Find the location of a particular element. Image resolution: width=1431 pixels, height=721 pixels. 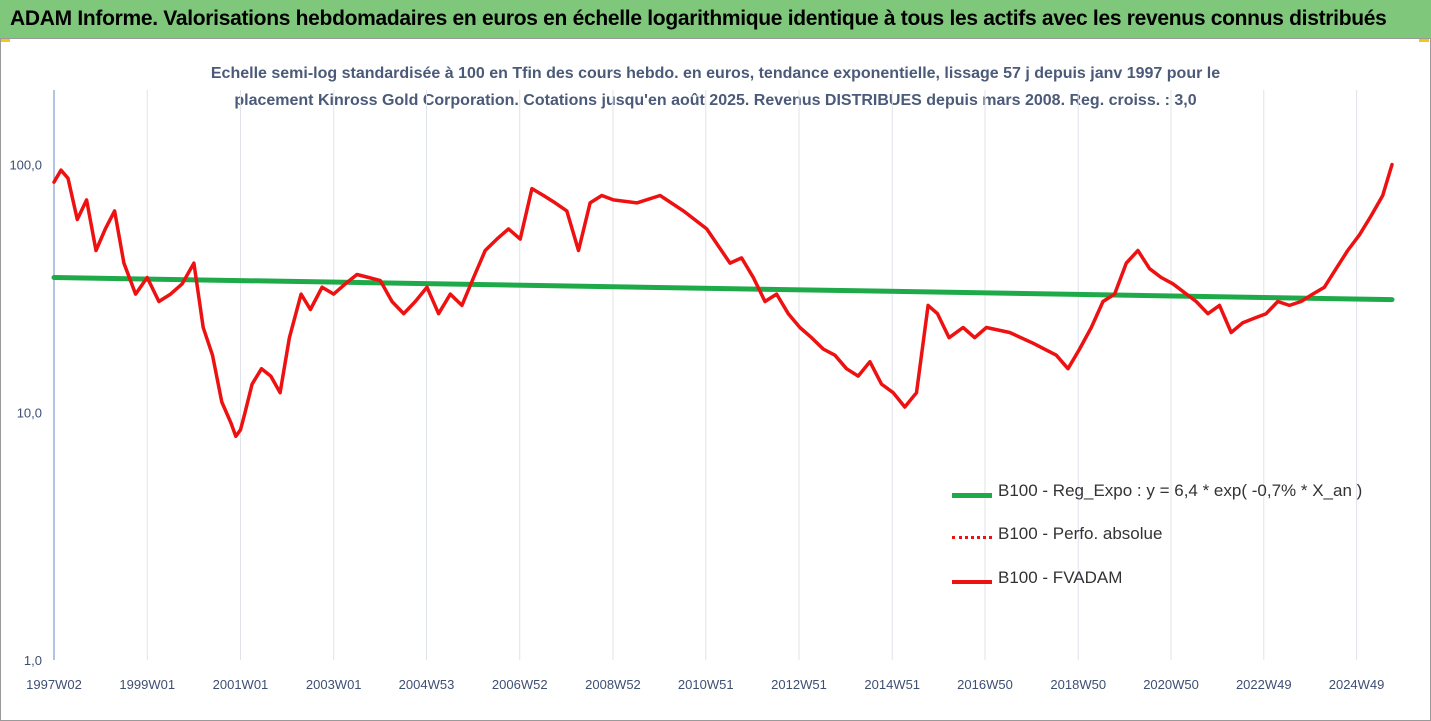

x-tick-label: 2016W50 is located at coordinates (985, 684).